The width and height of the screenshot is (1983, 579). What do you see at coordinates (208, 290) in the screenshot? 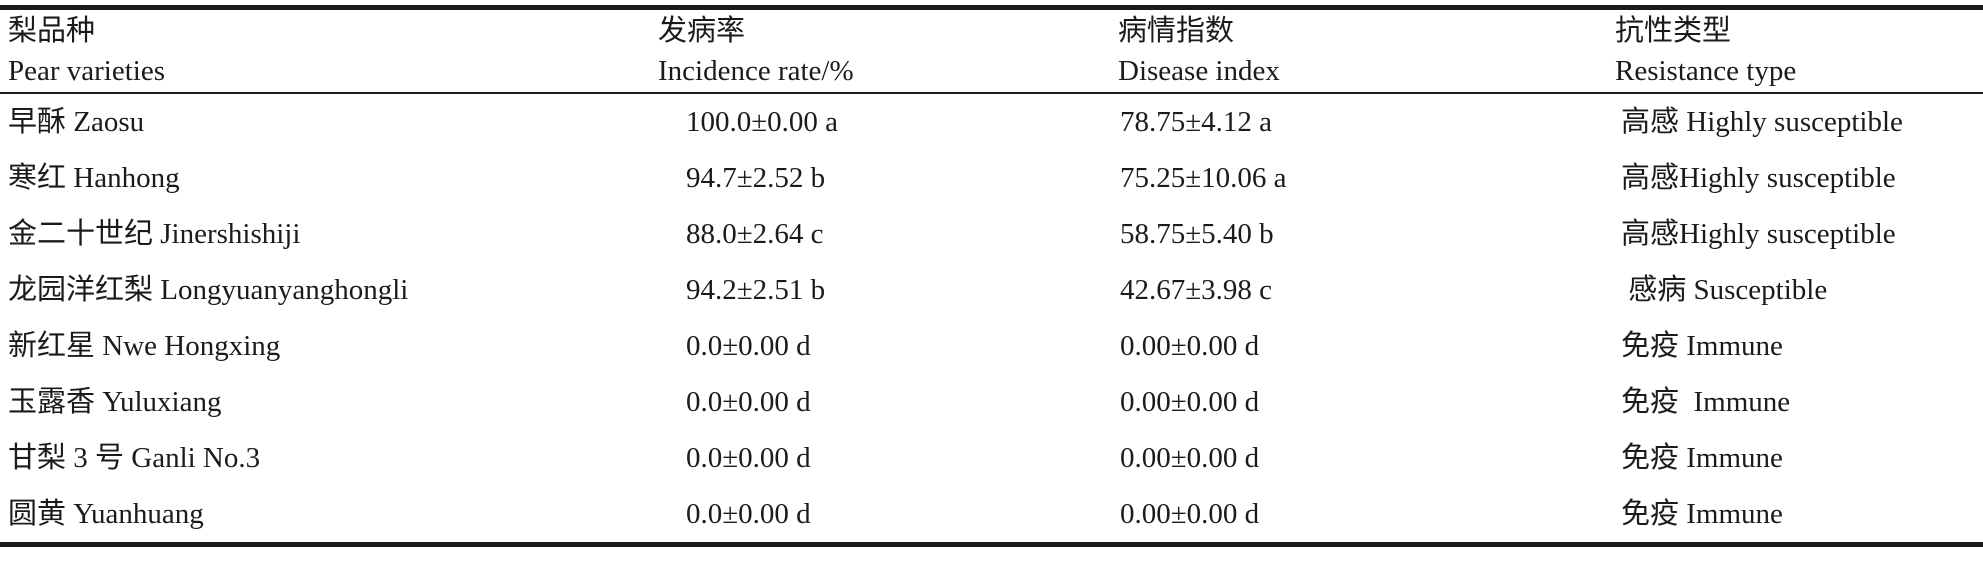
I see `cell-variety: 龙园洋红梨 Longyuanyanghongli` at bounding box center [208, 290].